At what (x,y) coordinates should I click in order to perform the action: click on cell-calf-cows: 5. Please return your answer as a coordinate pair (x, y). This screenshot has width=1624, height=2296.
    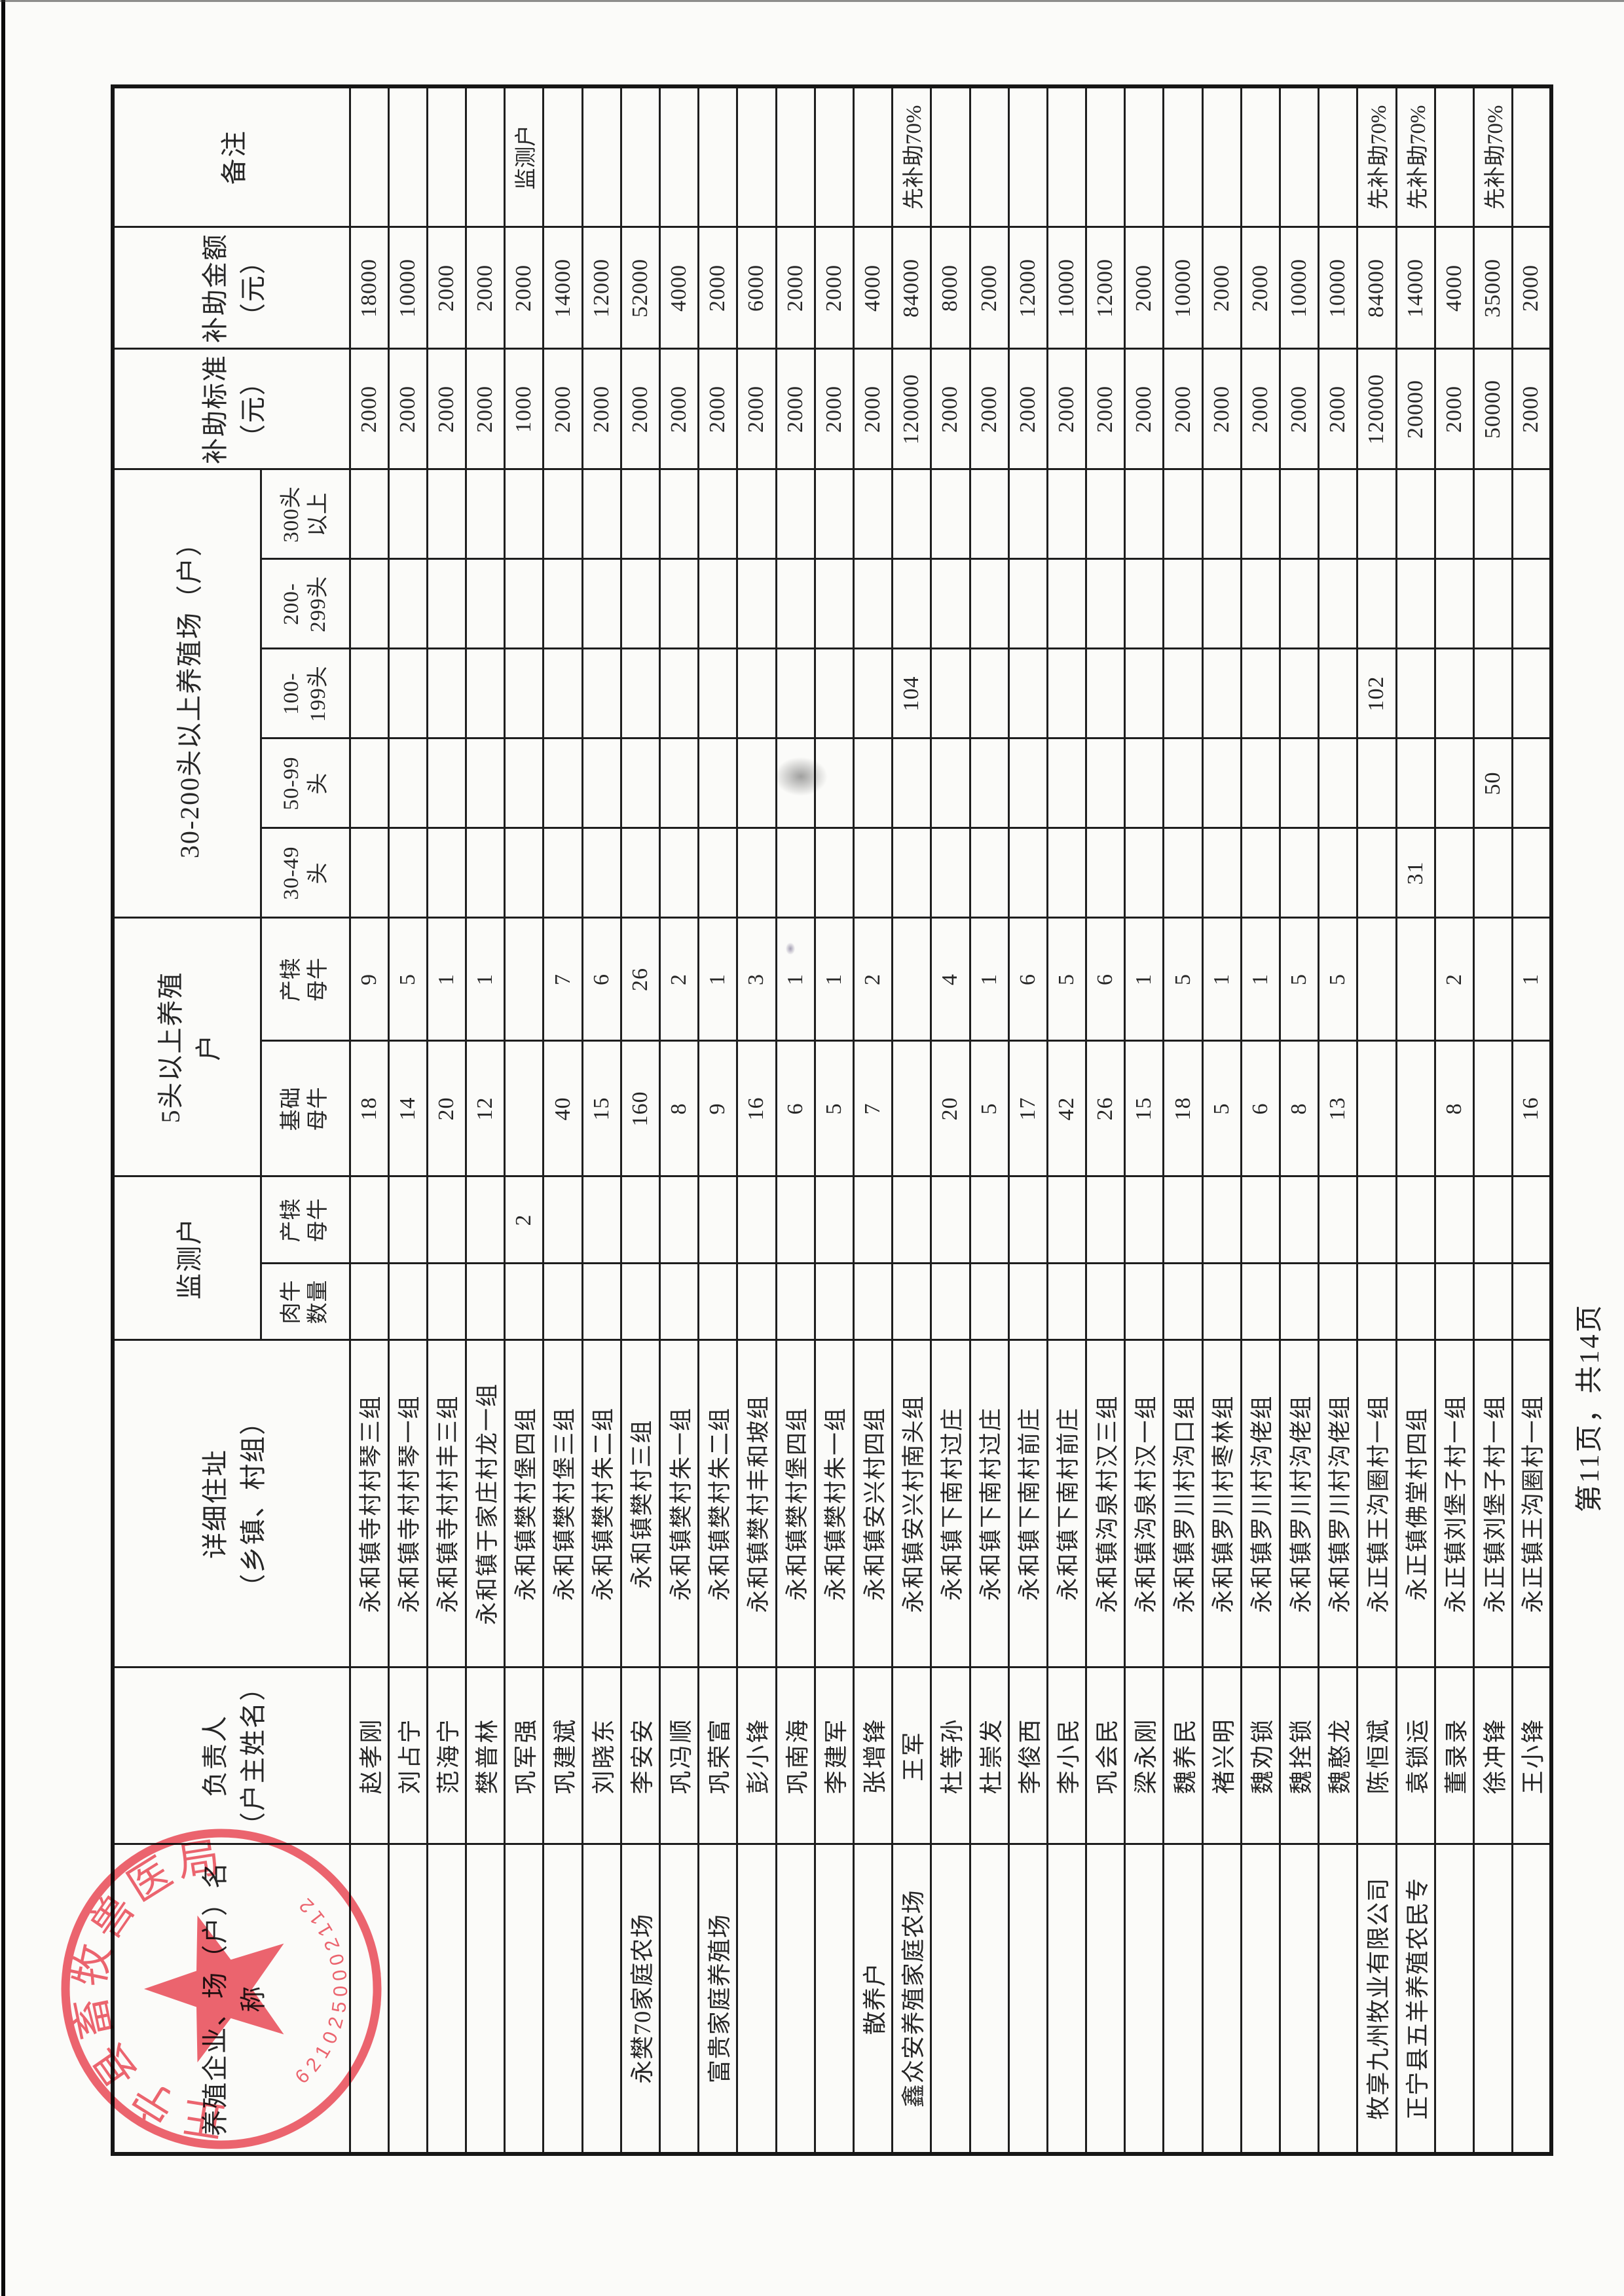
    Looking at the image, I should click on (1299, 979).